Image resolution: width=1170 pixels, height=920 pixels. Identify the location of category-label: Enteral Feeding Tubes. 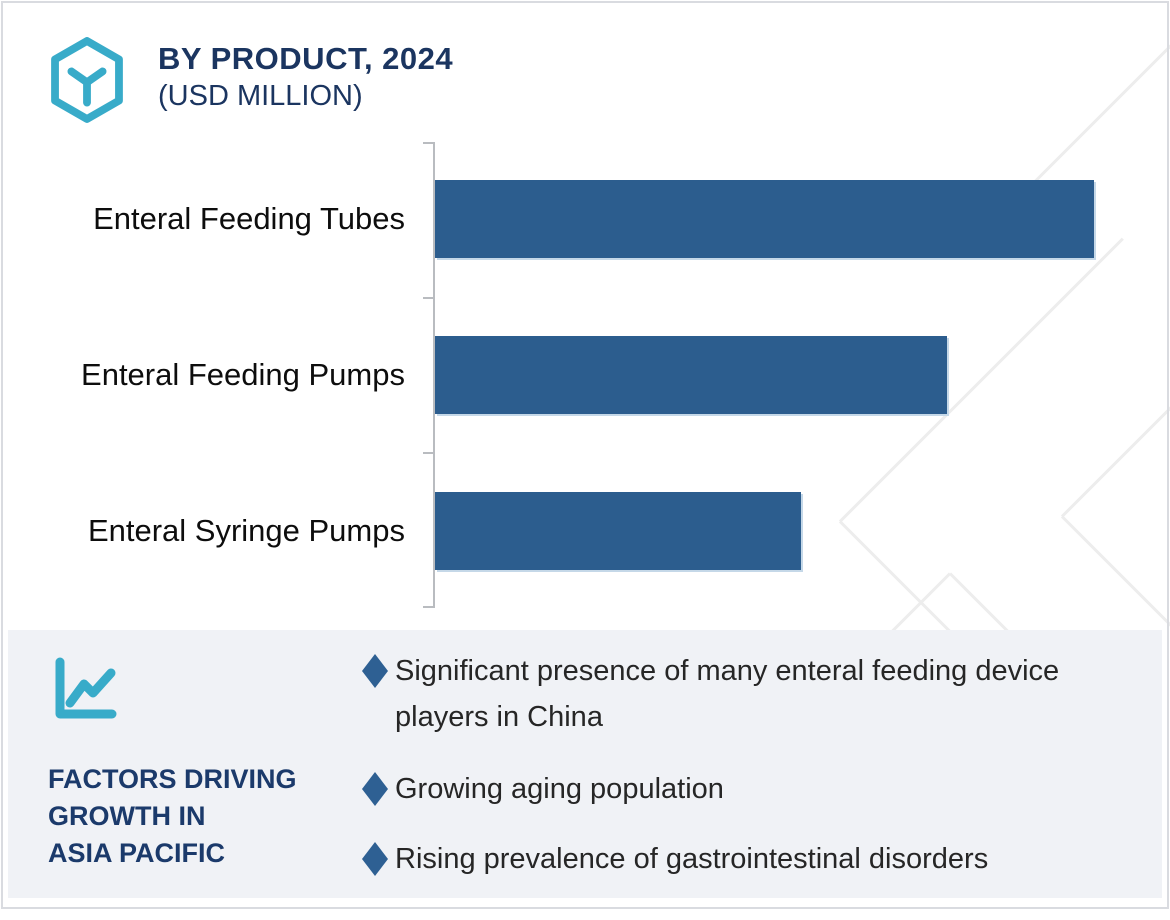
(249, 218).